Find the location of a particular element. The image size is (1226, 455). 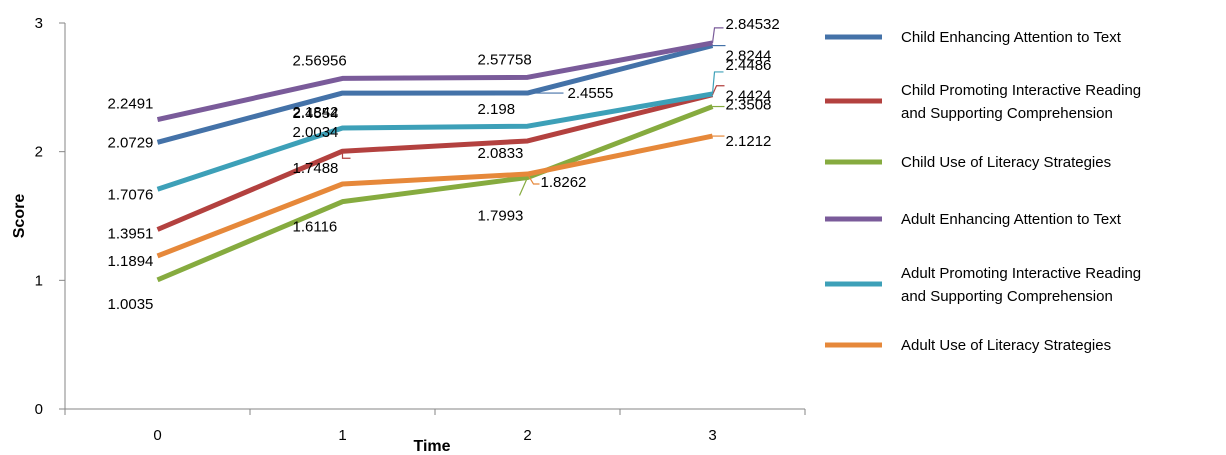

data-label: 1.7076 is located at coordinates (131, 194).